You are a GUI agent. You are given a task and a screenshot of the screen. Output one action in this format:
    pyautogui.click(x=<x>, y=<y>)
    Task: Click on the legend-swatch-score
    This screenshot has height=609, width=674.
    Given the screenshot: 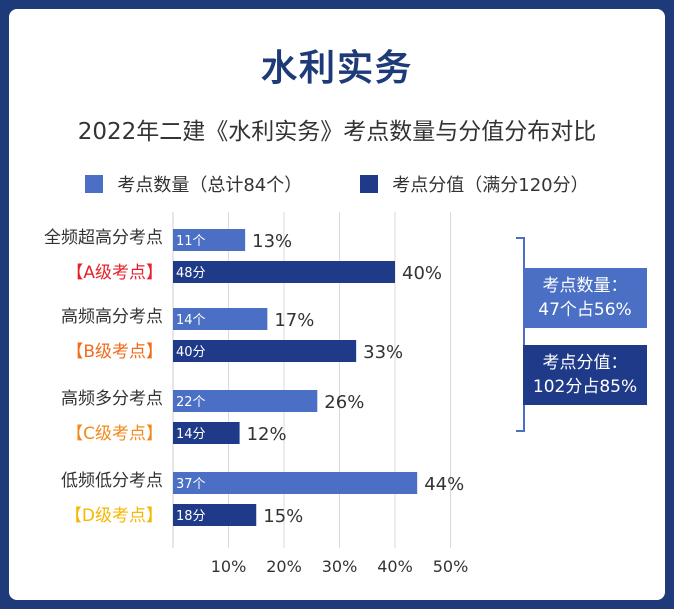 What is the action you would take?
    pyautogui.click(x=369, y=184)
    